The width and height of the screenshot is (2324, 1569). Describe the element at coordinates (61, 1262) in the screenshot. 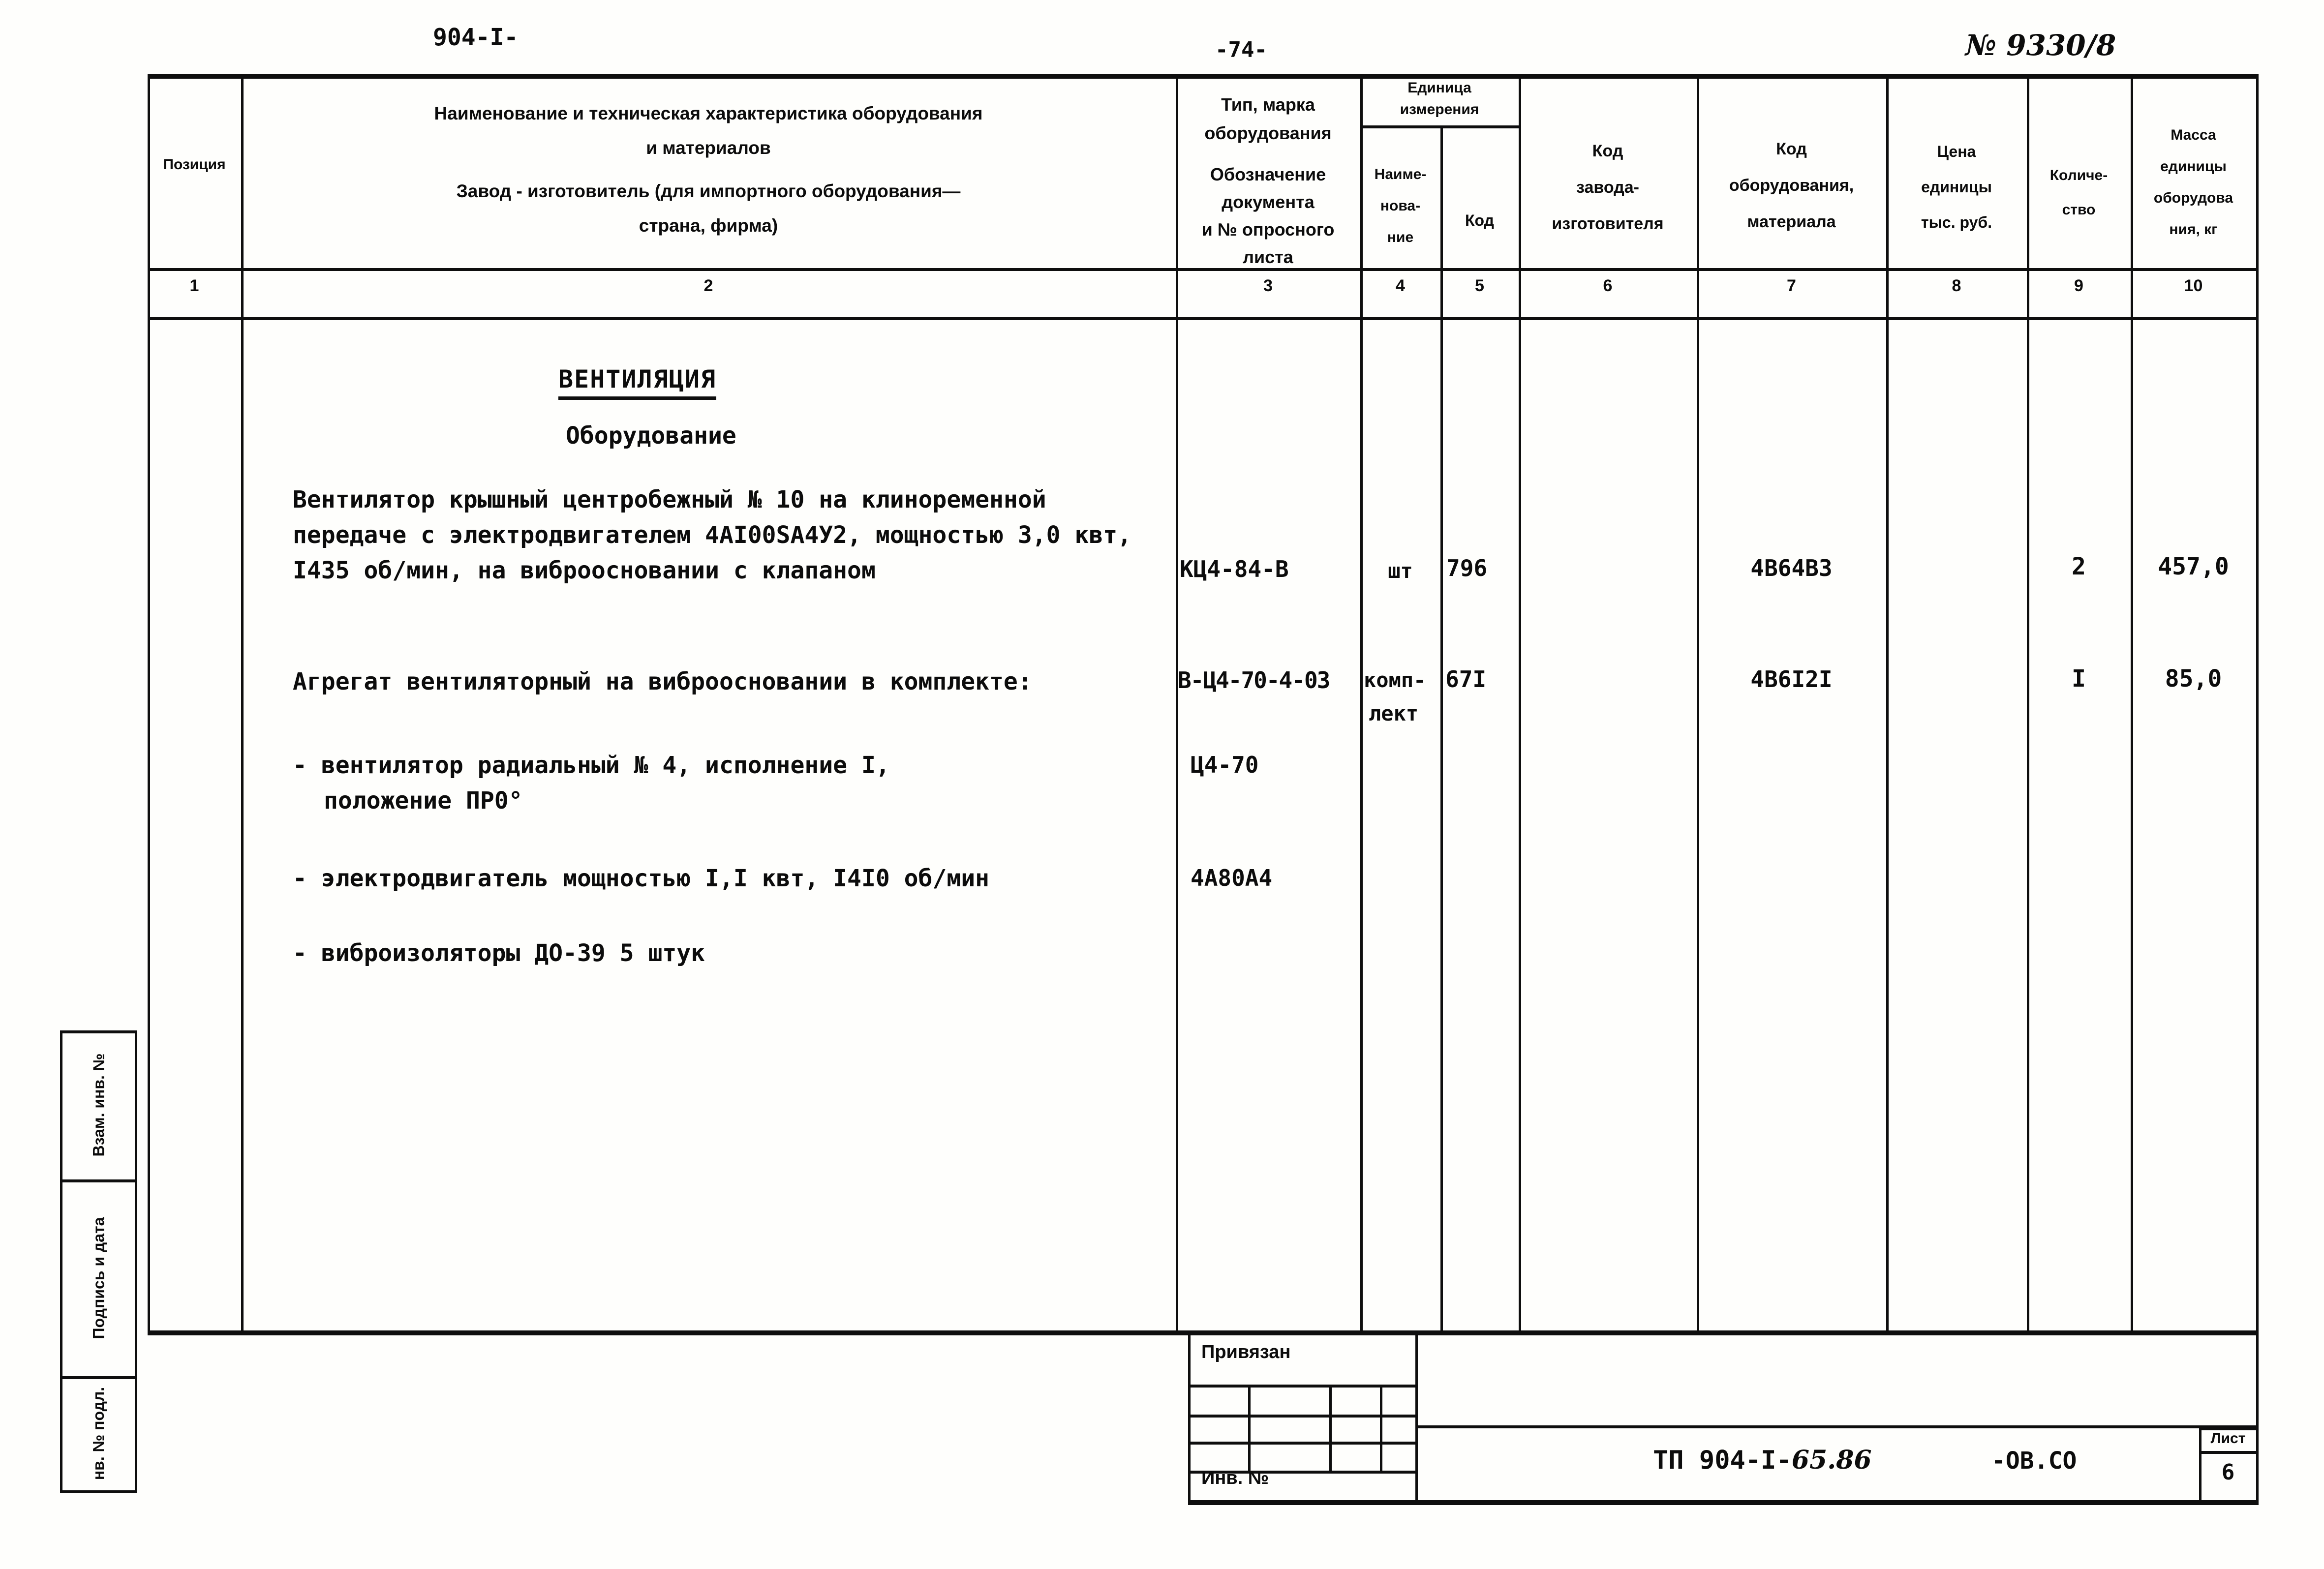

I see `margin-strip-left-border` at that location.